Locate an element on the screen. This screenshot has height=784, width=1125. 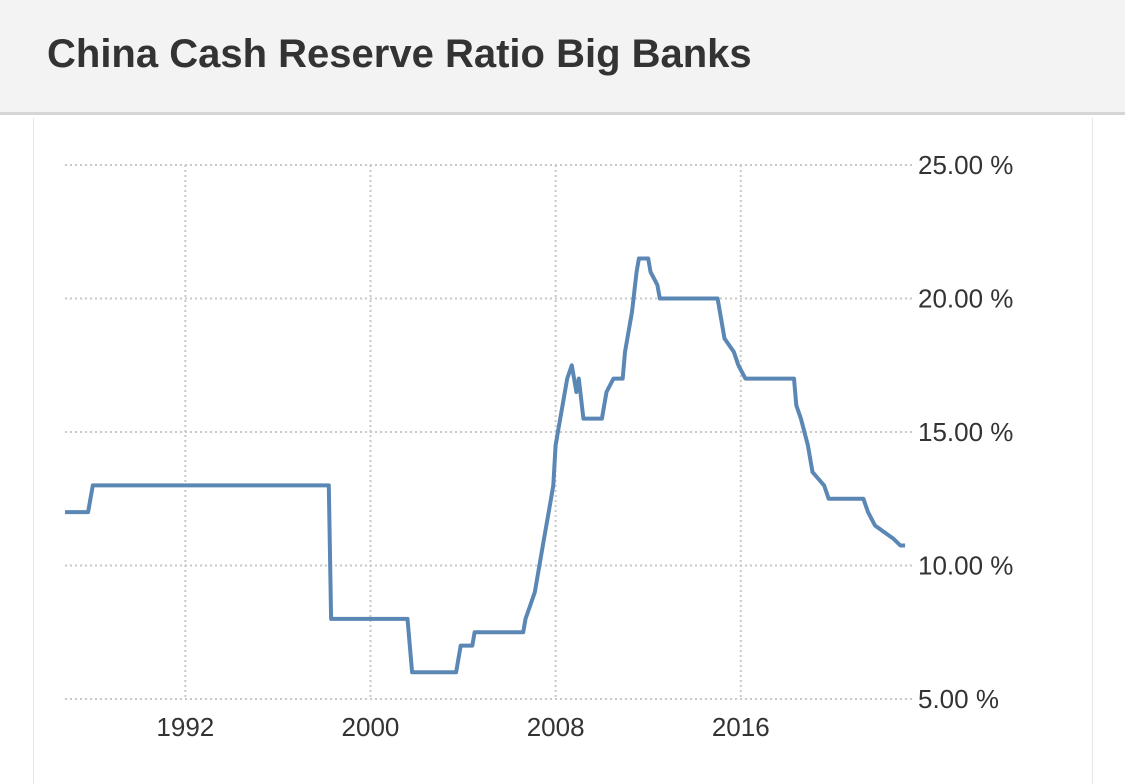
header: China Cash Reserve Ratio Big Banks is located at coordinates (562, 57).